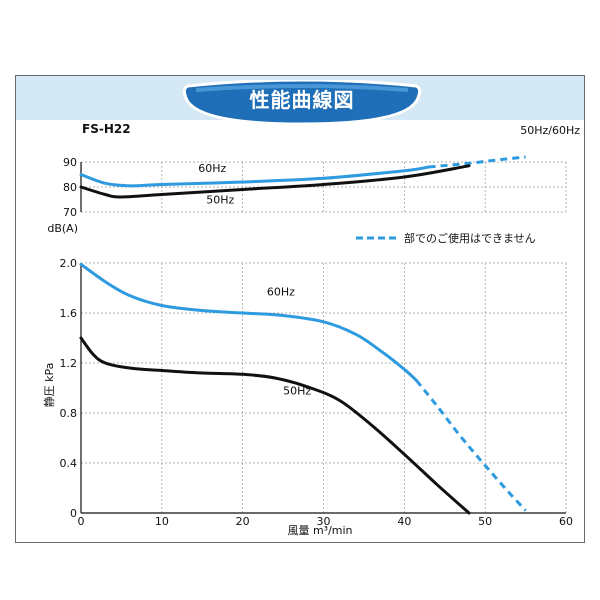 Image resolution: width=600 pixels, height=600 pixels. I want to click on pressure-tick-label: 0, so click(73, 513).